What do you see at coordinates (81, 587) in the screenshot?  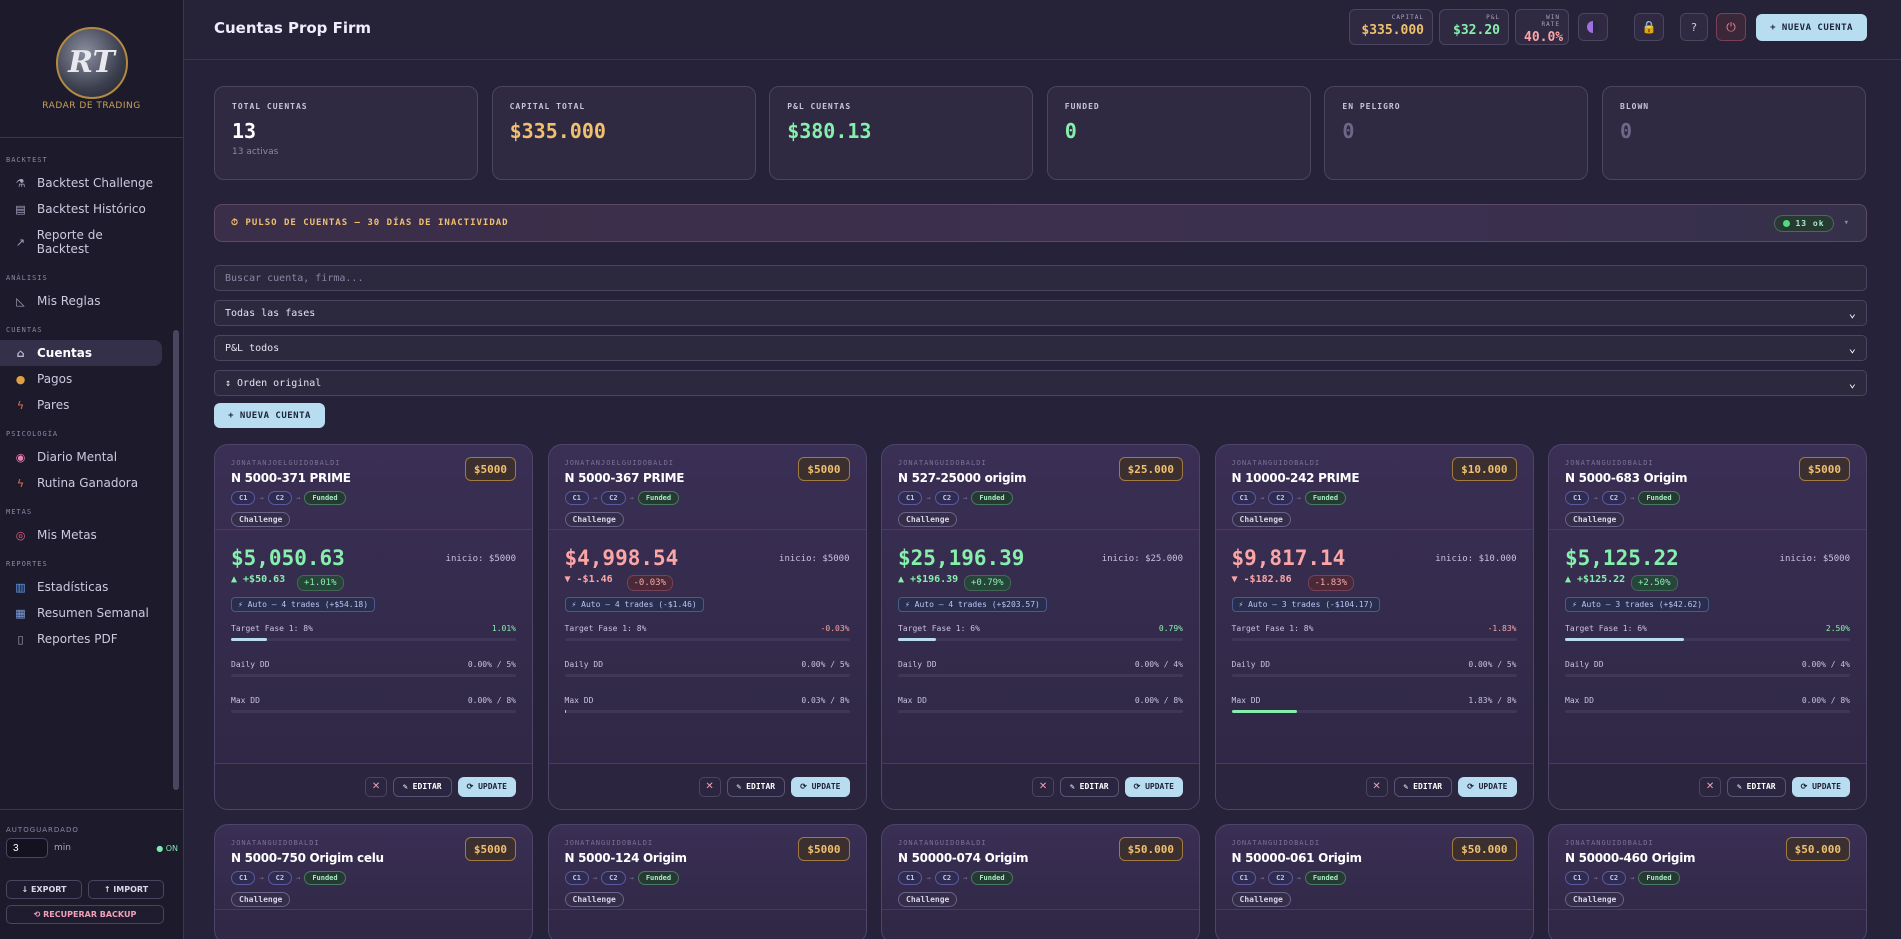 I see `sidebar-item: ▥ Estadísticas` at bounding box center [81, 587].